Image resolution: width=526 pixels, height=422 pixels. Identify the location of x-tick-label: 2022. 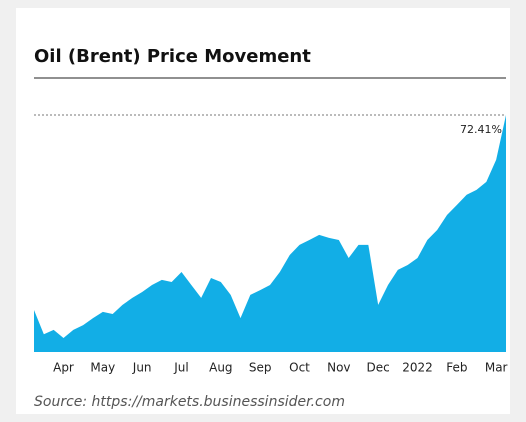
(417, 368).